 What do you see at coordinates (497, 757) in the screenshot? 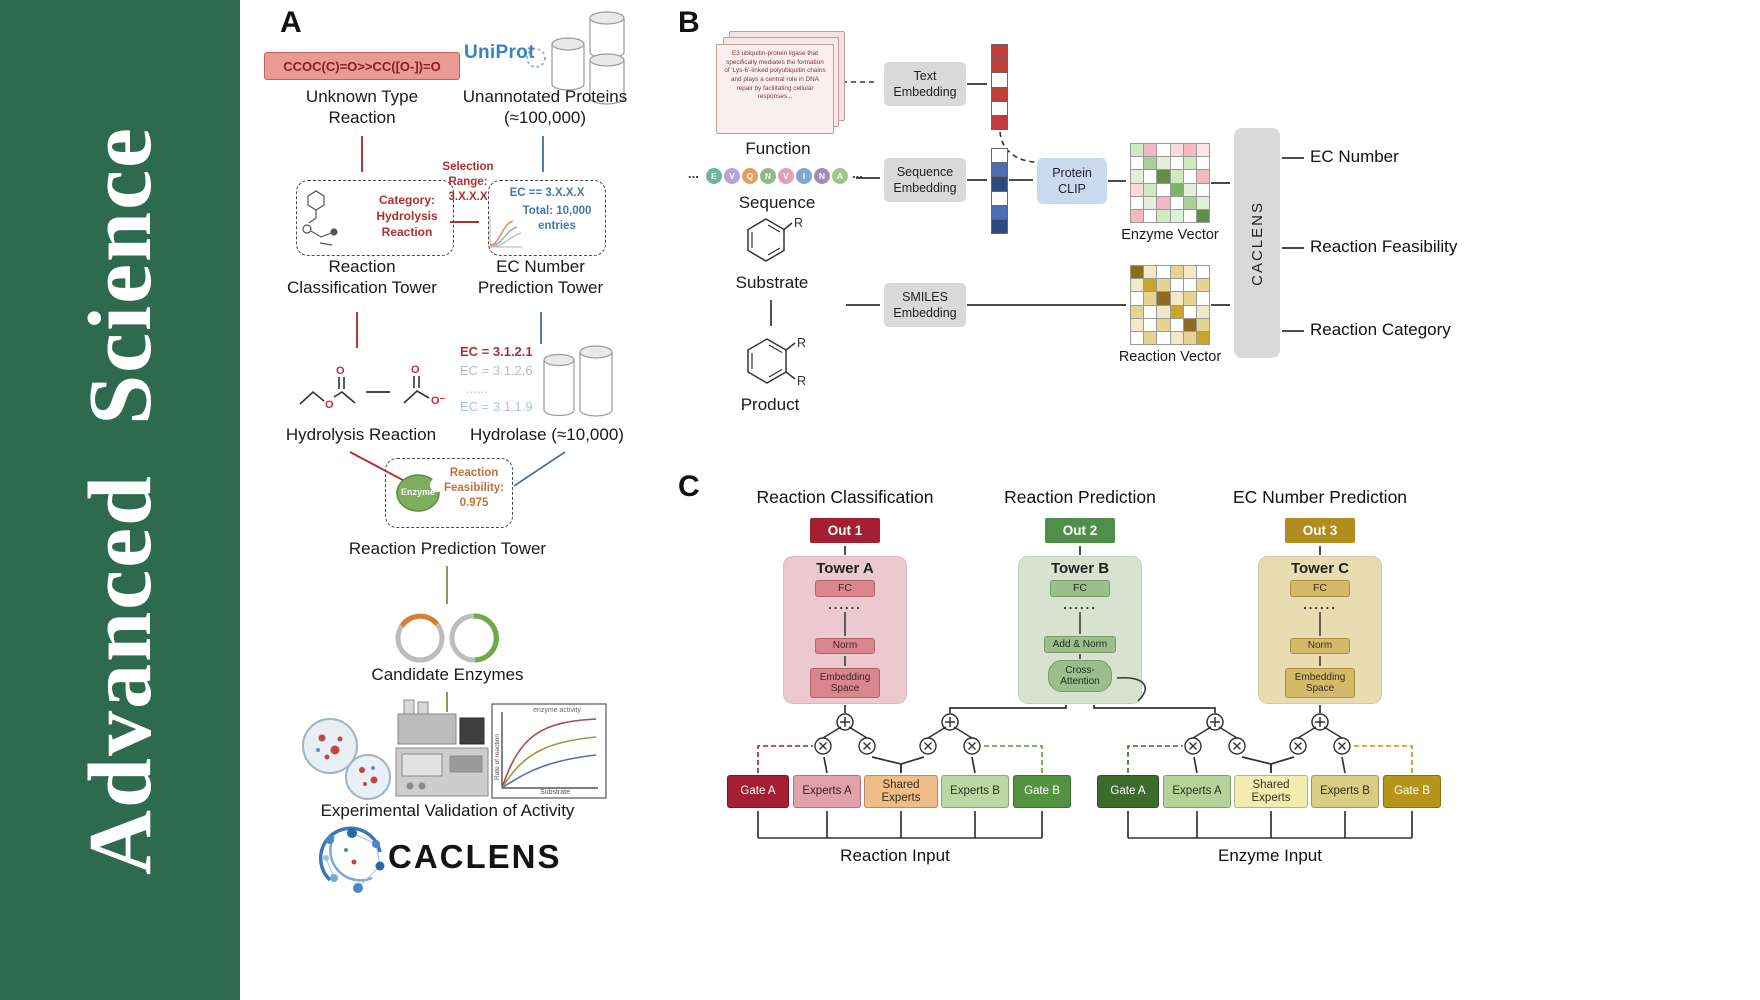
I see `graph-ylabel: Rate of reaction` at bounding box center [497, 757].